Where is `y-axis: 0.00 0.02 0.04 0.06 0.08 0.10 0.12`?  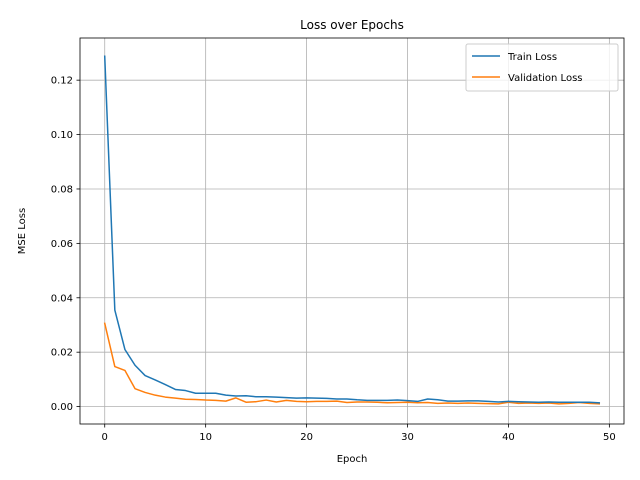
y-axis: 0.00 0.02 0.04 0.06 0.08 0.10 0.12 is located at coordinates (65, 244).